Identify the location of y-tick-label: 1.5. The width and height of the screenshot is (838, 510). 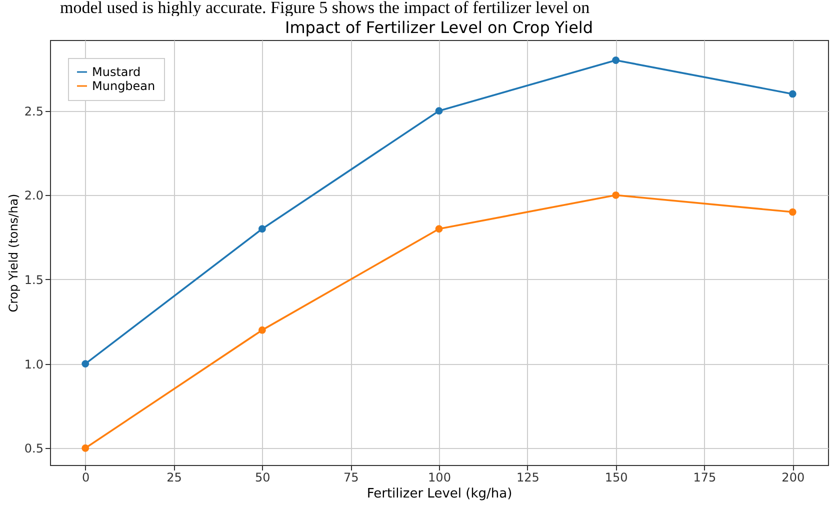
(34, 279).